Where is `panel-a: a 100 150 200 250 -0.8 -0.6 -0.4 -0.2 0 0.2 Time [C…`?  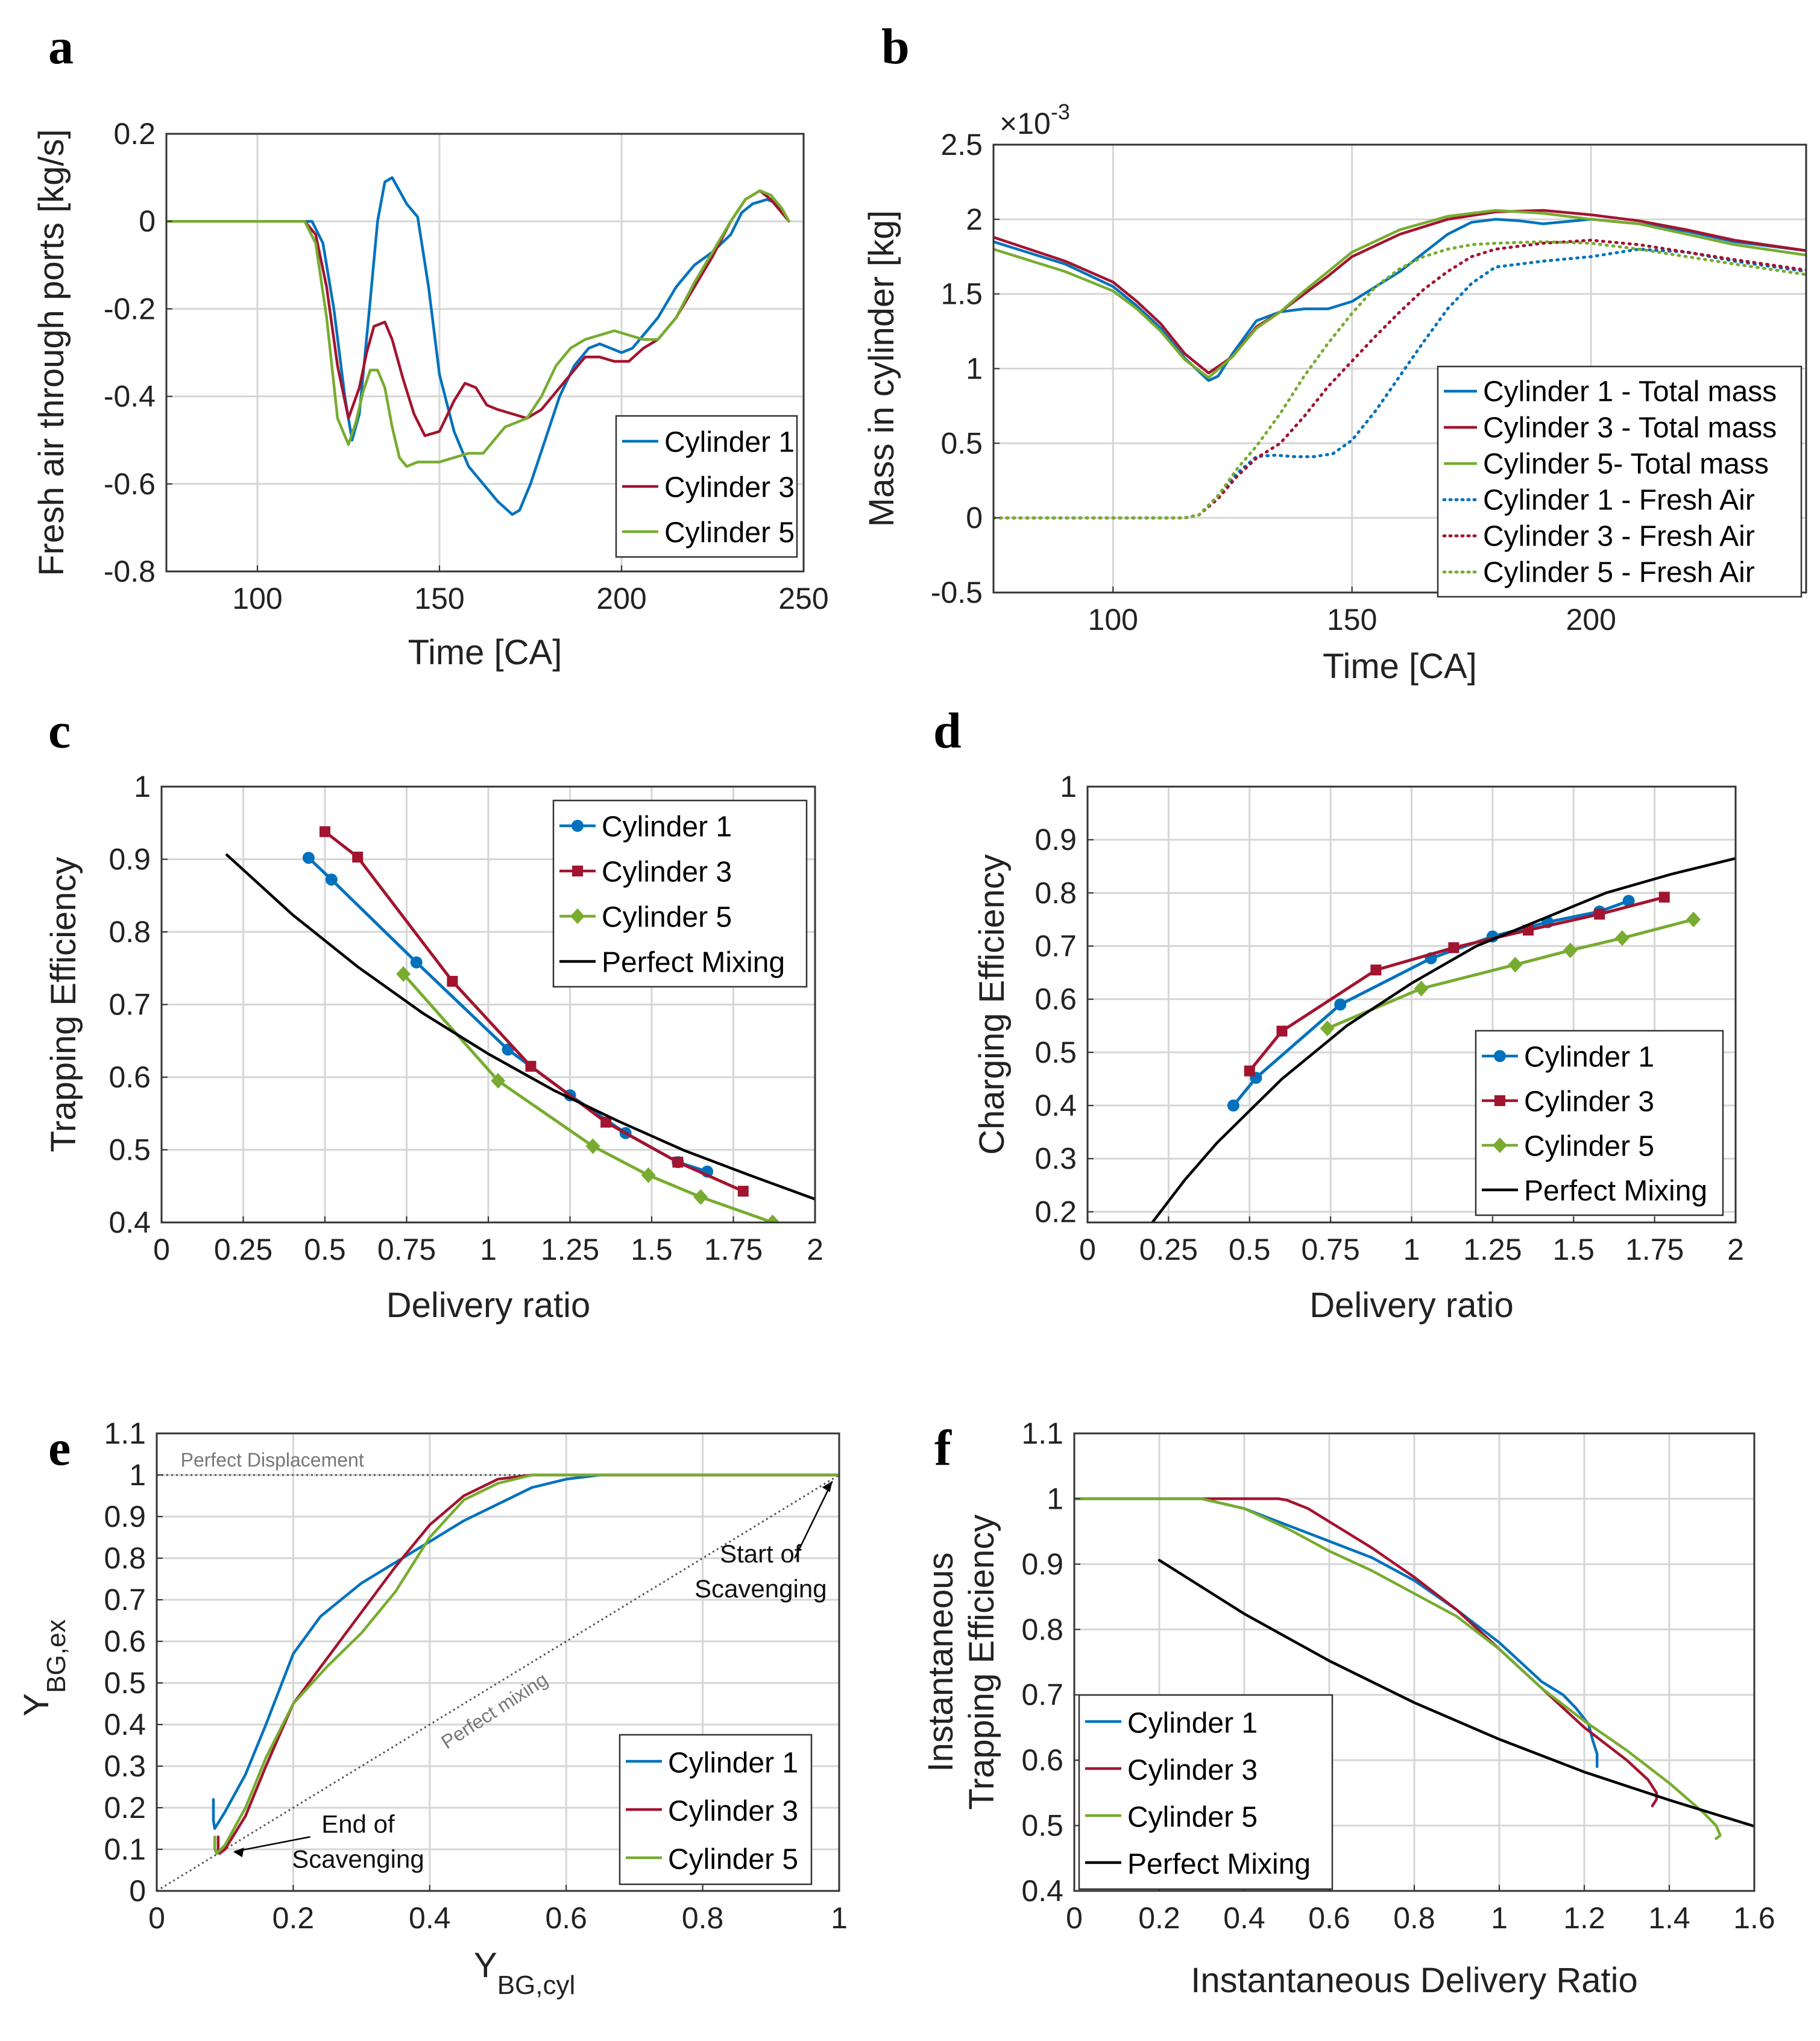
panel-a: a 100 150 200 250 -0.8 -0.6 -0.4 -0.2 0 0.2 Time [C… is located at coordinates (430, 345).